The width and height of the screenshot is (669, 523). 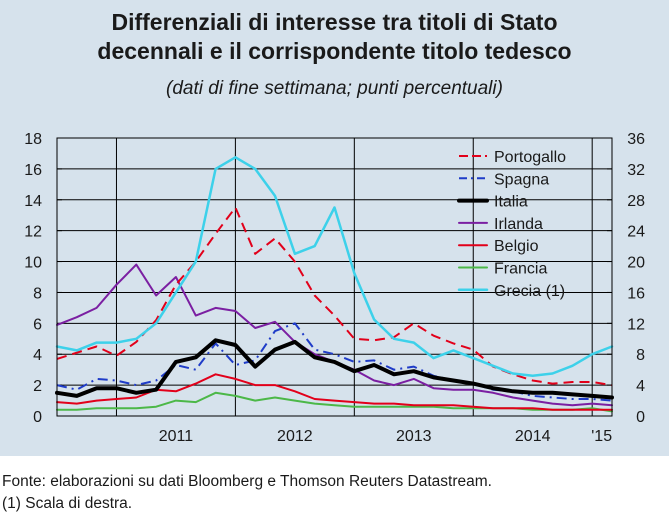 What do you see at coordinates (636, 293) in the screenshot?
I see `right-tick-label: 16` at bounding box center [636, 293].